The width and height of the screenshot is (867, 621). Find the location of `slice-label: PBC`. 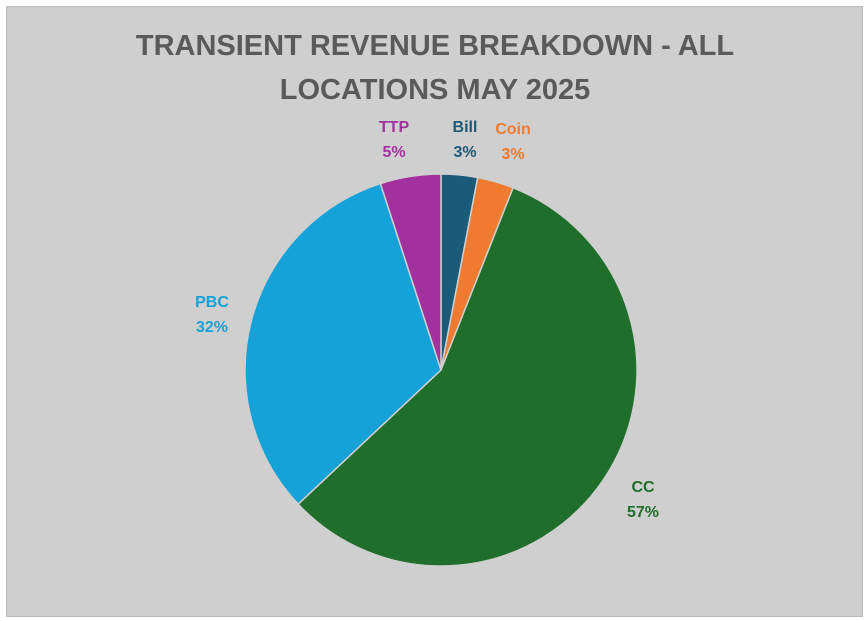

slice-label: PBC is located at coordinates (212, 302).